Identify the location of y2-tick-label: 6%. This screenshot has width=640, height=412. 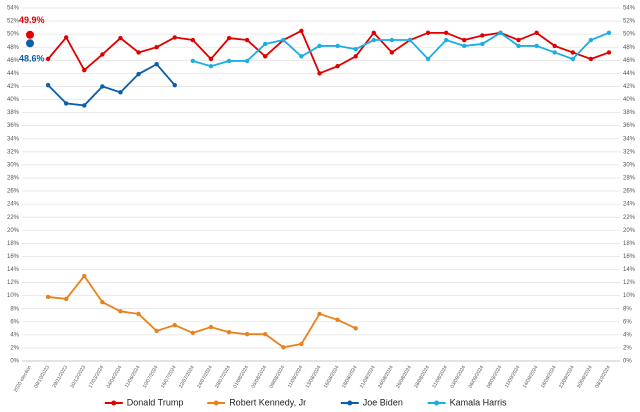
(627, 322).